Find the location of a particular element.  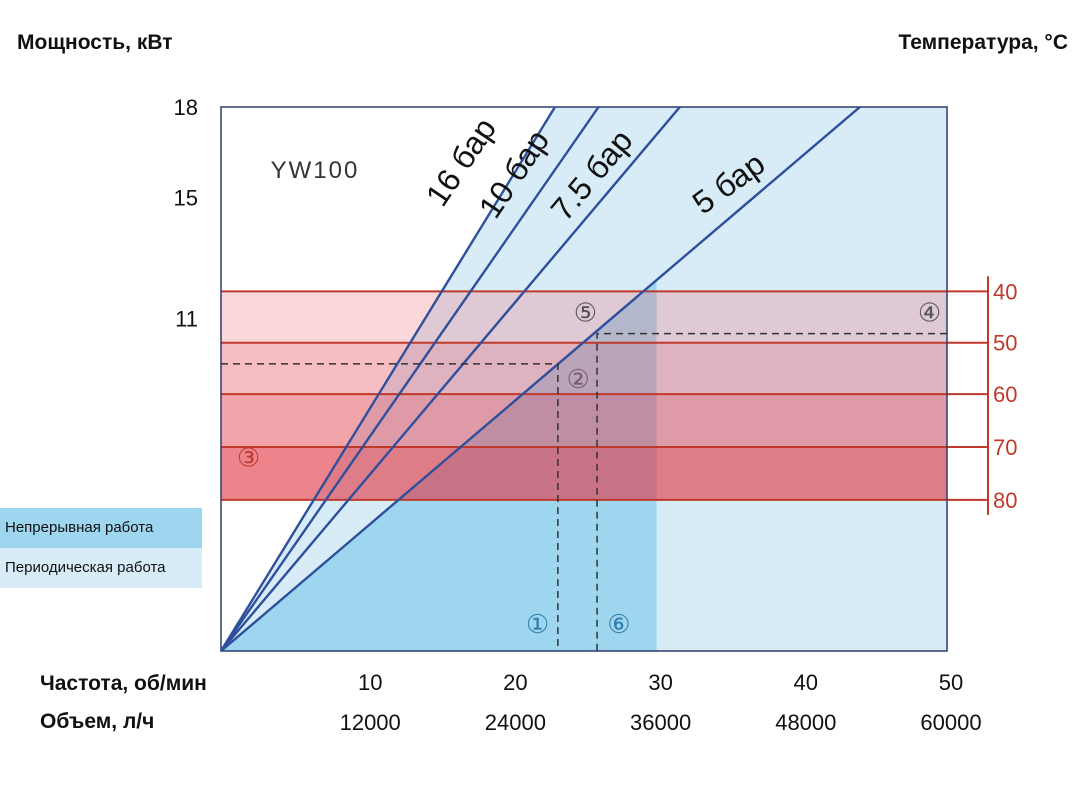

frequency-tick-label: 30 is located at coordinates (660, 682).